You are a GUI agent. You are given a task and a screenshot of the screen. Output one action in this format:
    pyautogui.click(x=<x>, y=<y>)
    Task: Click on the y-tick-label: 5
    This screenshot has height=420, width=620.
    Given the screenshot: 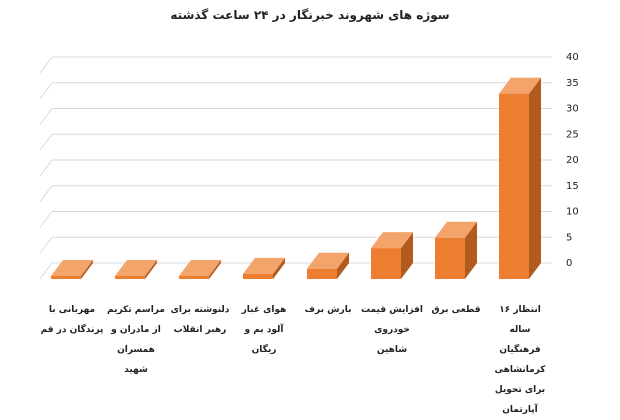 What is the action you would take?
    pyautogui.click(x=569, y=237)
    